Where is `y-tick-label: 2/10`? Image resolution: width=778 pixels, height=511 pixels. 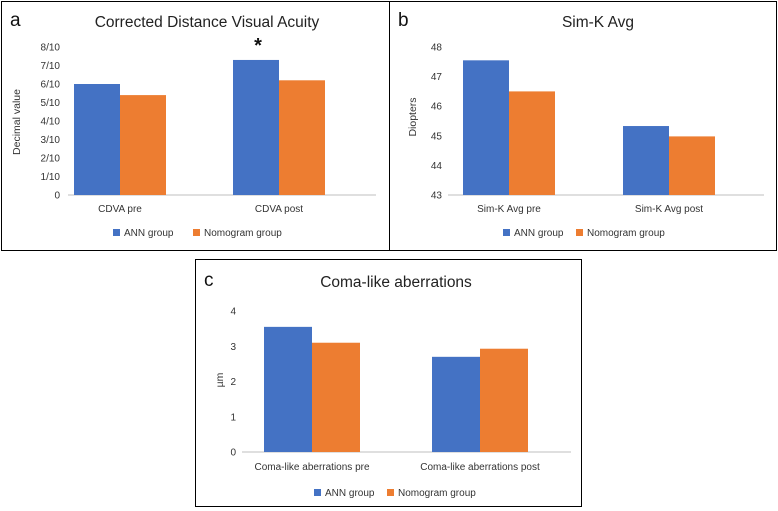
y-tick-label: 2/10 is located at coordinates (51, 159).